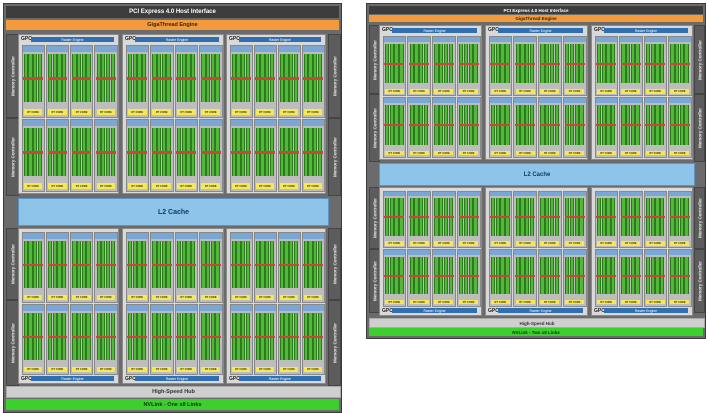 The image size is (708, 413). Describe the element at coordinates (172, 404) in the screenshot. I see `nvlink-interface: NVLink - One x8 Links` at that location.